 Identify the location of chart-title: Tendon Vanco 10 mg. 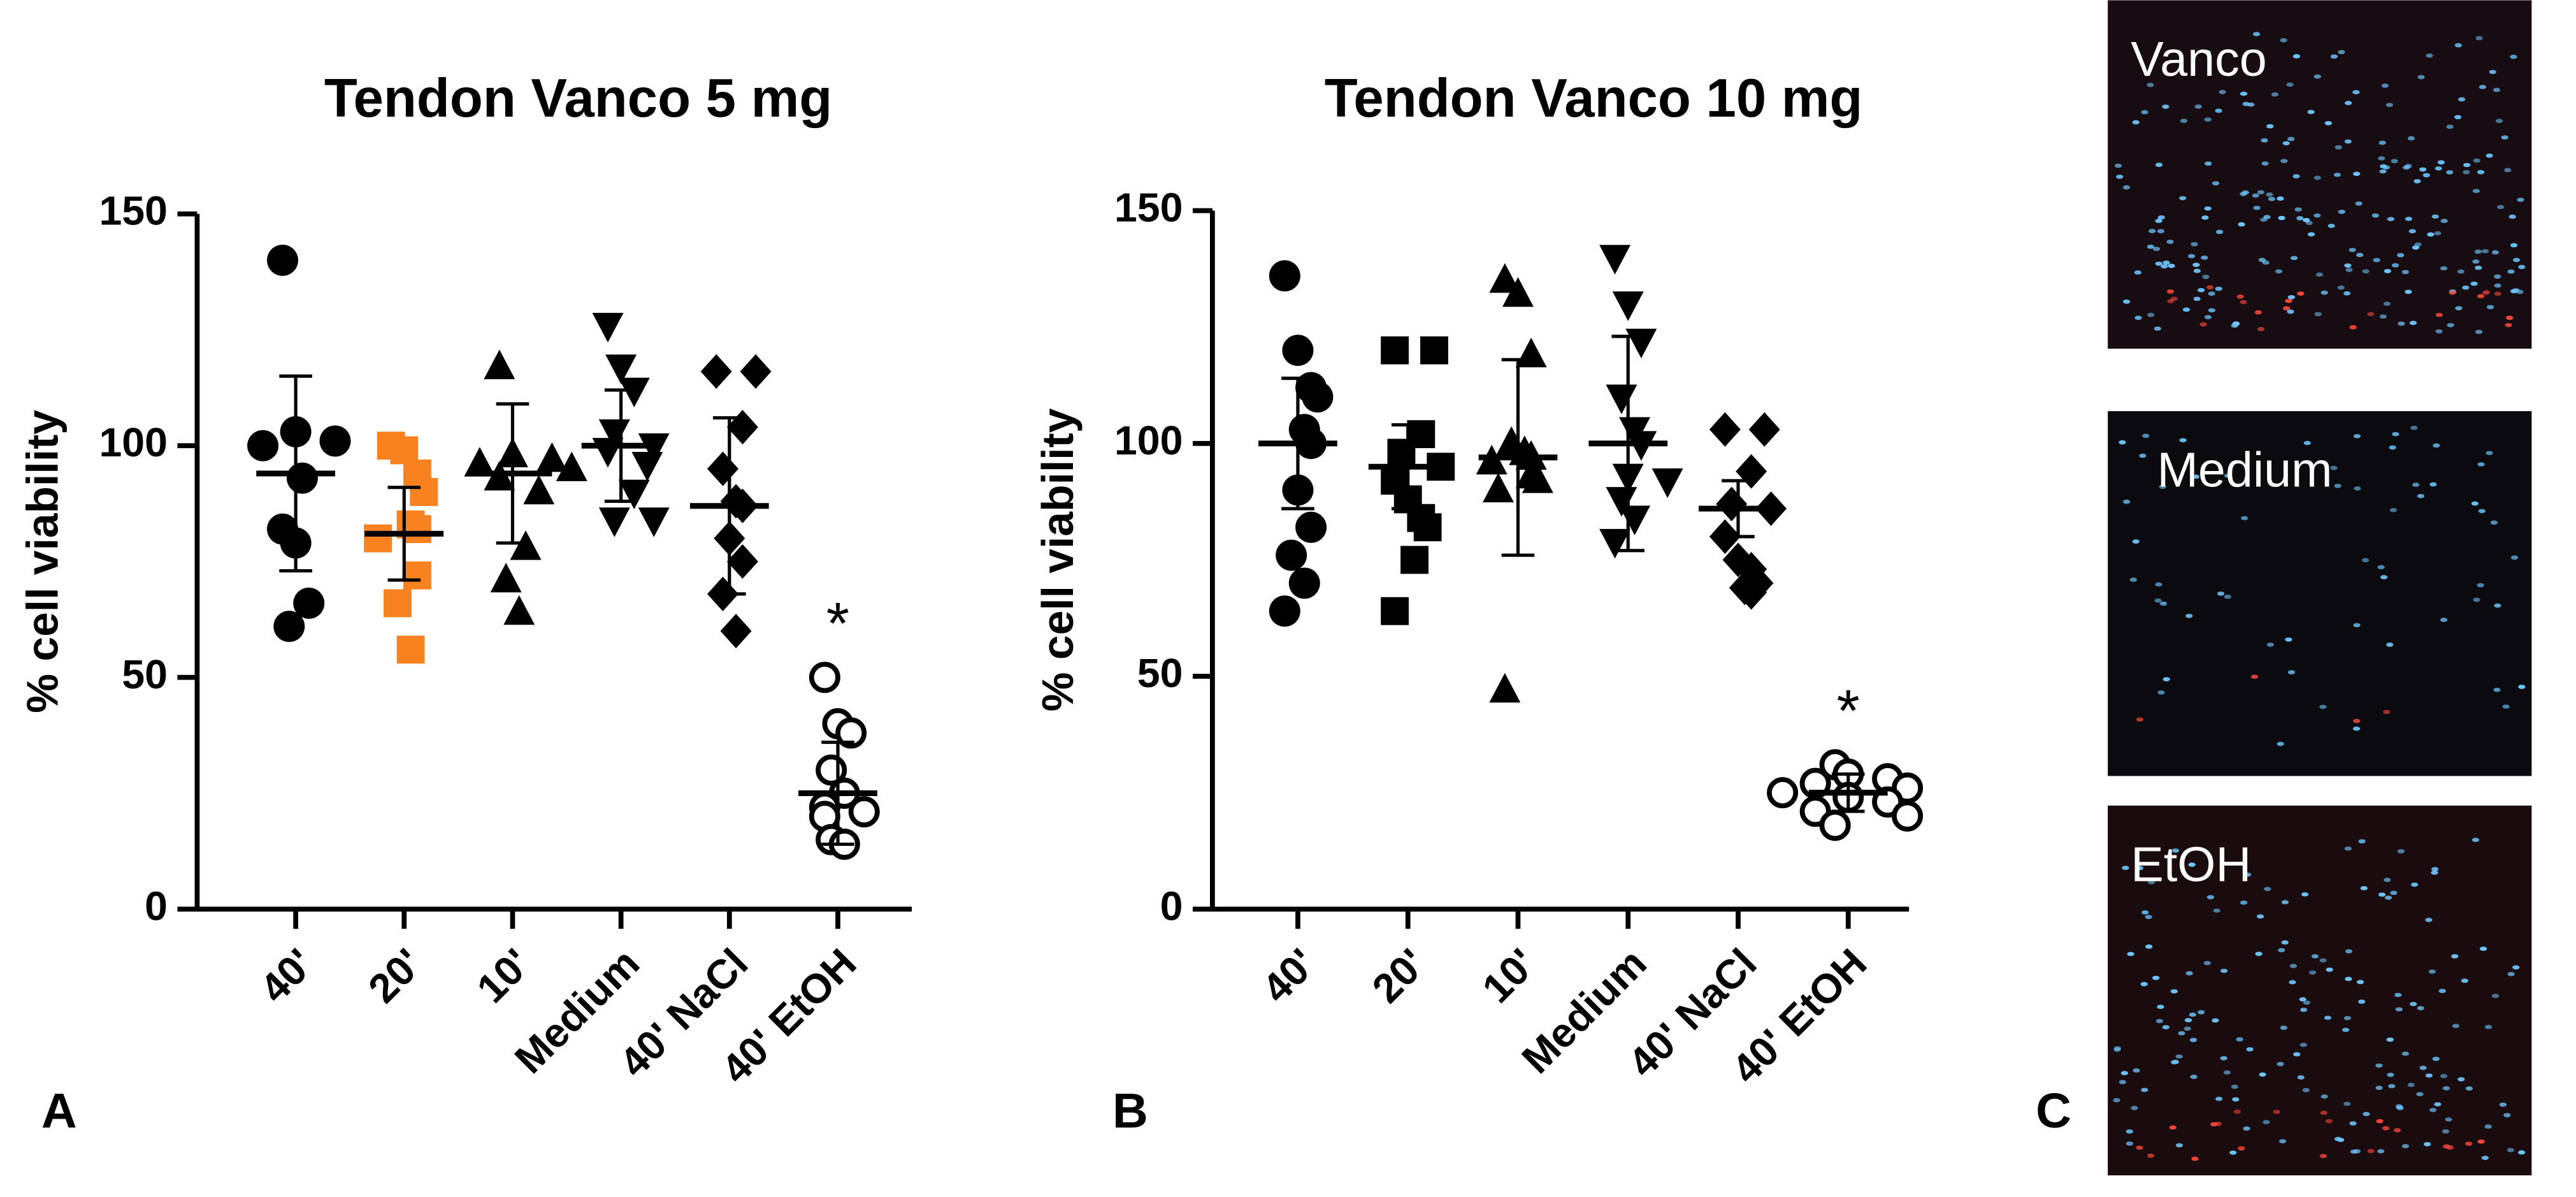
(1594, 98).